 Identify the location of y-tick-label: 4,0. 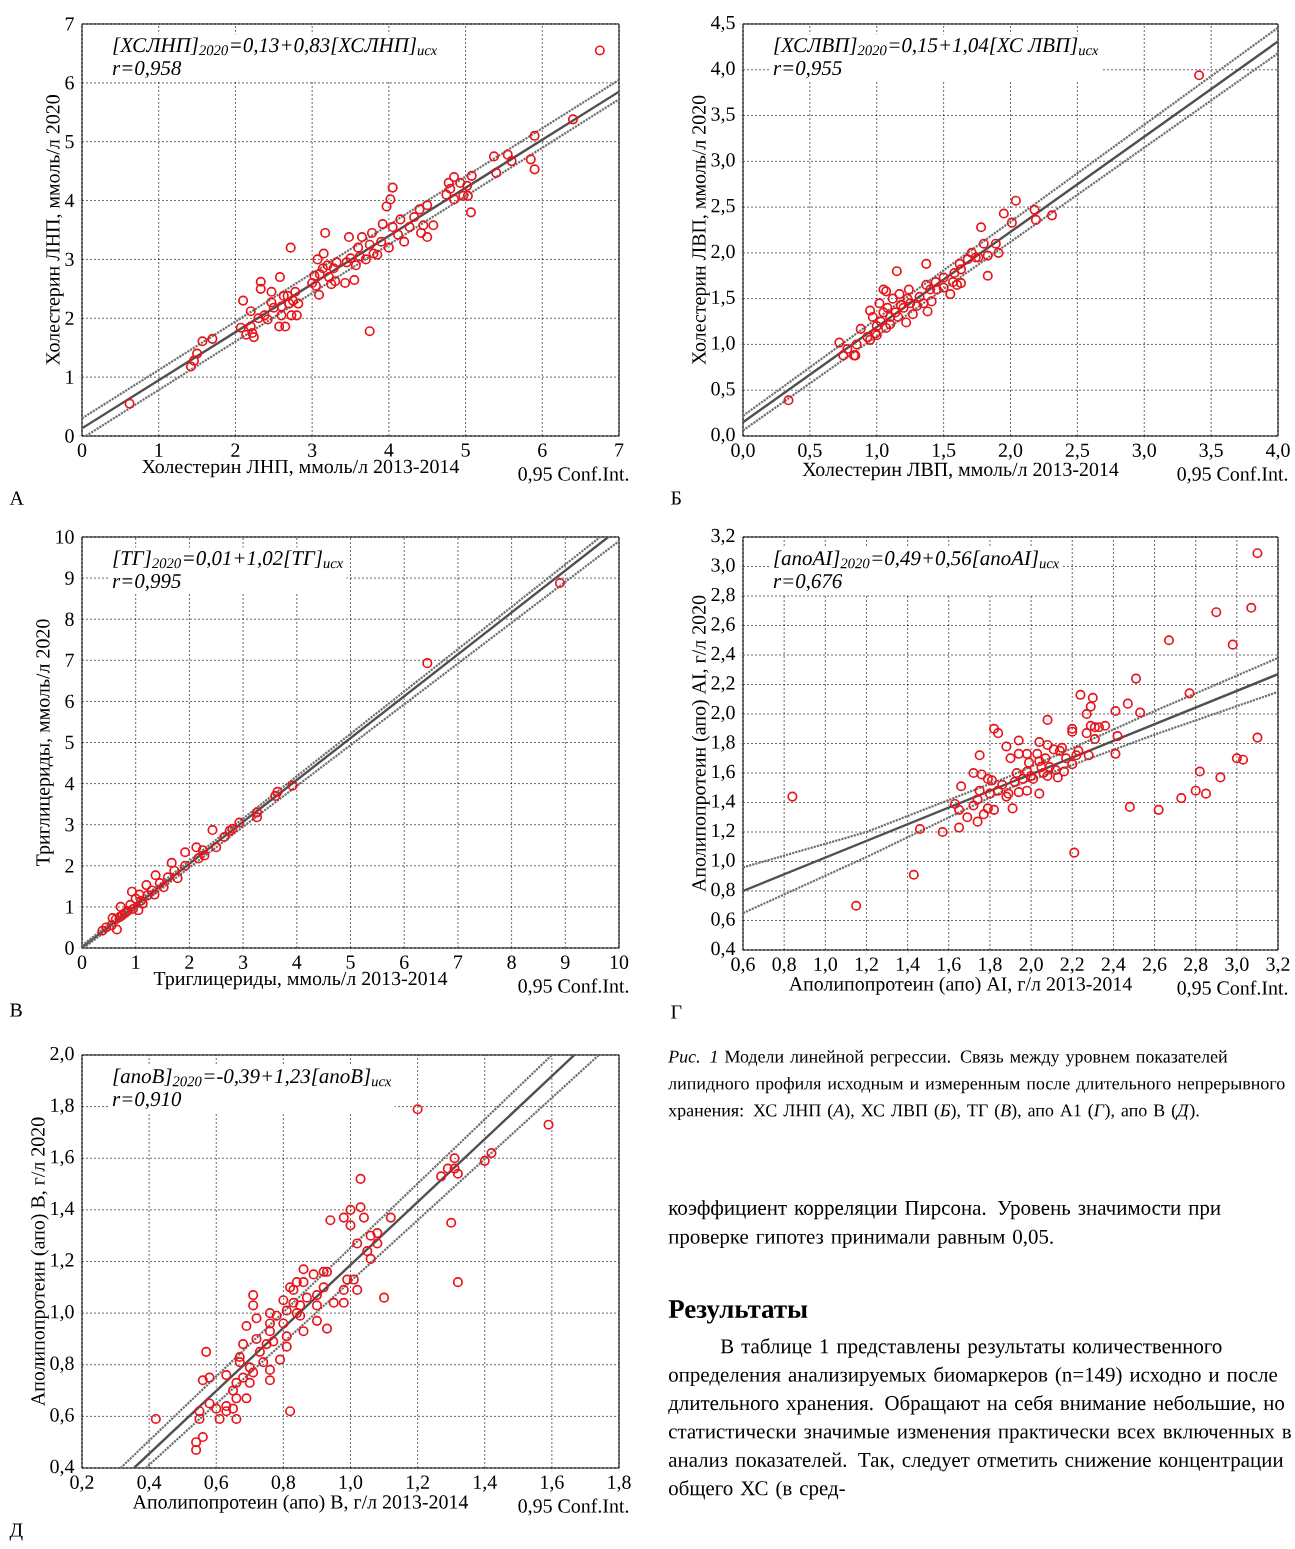
(722, 69).